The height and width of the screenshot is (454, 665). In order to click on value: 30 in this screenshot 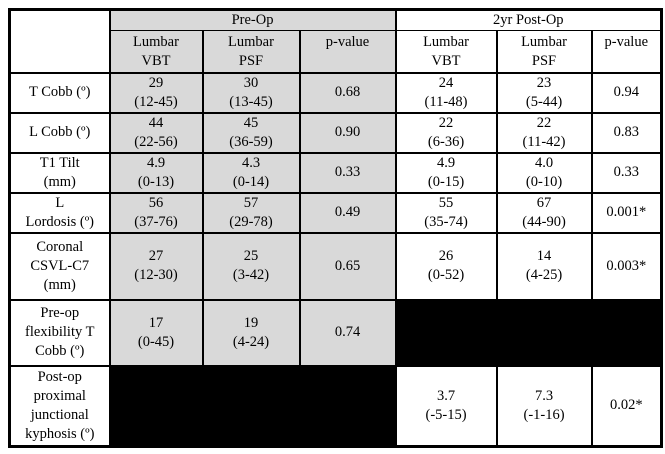, I will do `click(251, 82)`.